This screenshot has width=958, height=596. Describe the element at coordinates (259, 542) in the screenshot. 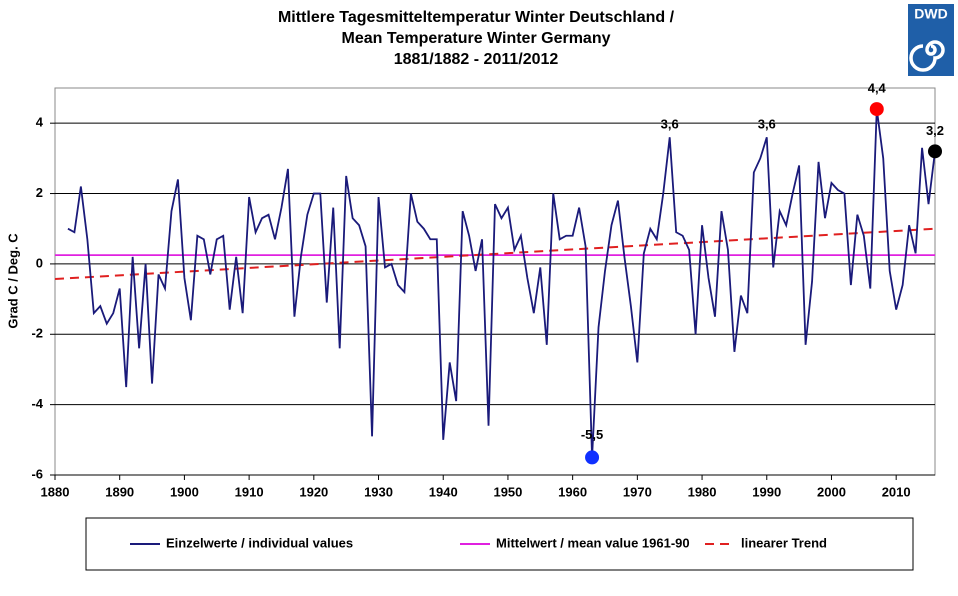

I see `legend-label: Einzelwerte / individual values` at that location.